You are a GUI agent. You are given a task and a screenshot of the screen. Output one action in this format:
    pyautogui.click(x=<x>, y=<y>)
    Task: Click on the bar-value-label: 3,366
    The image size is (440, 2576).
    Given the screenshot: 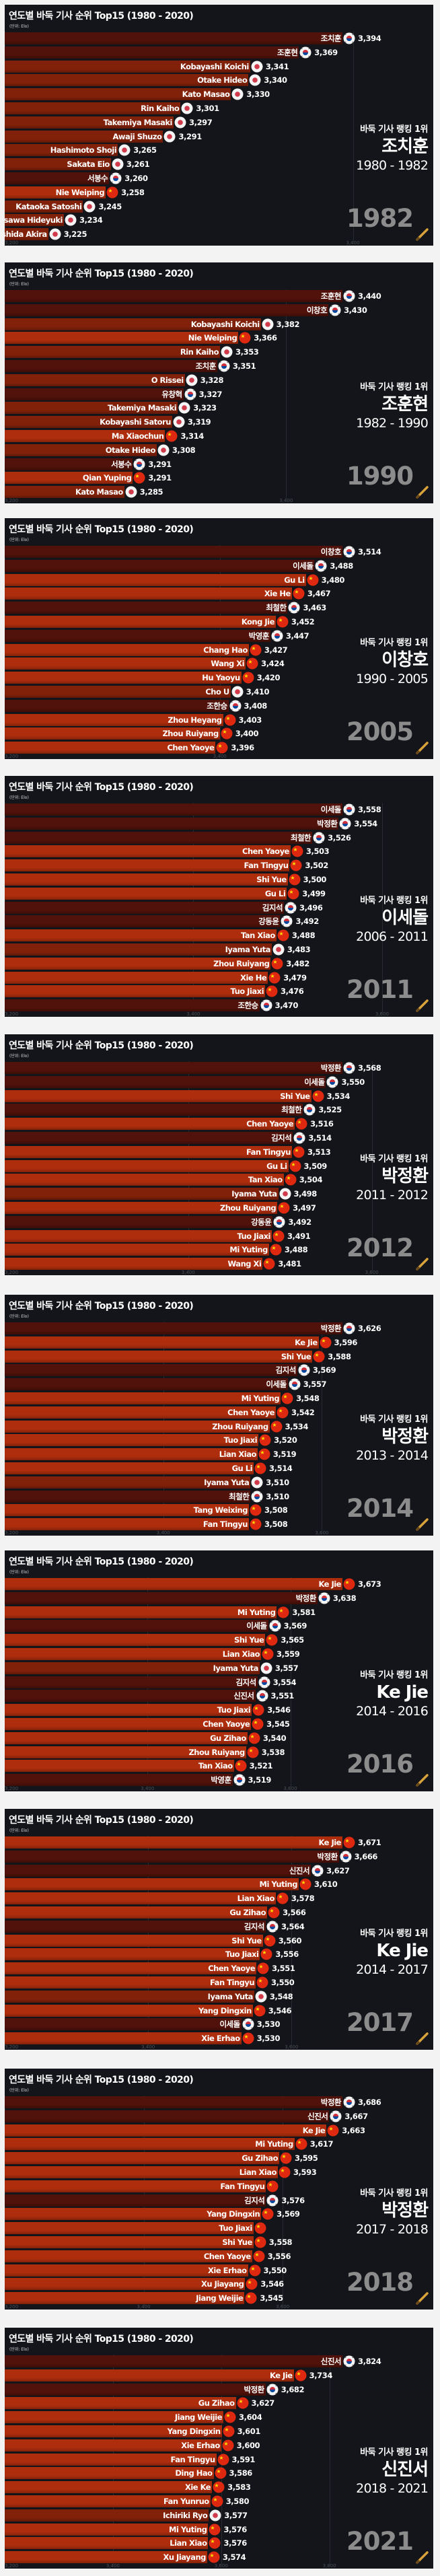 What is the action you would take?
    pyautogui.click(x=265, y=338)
    